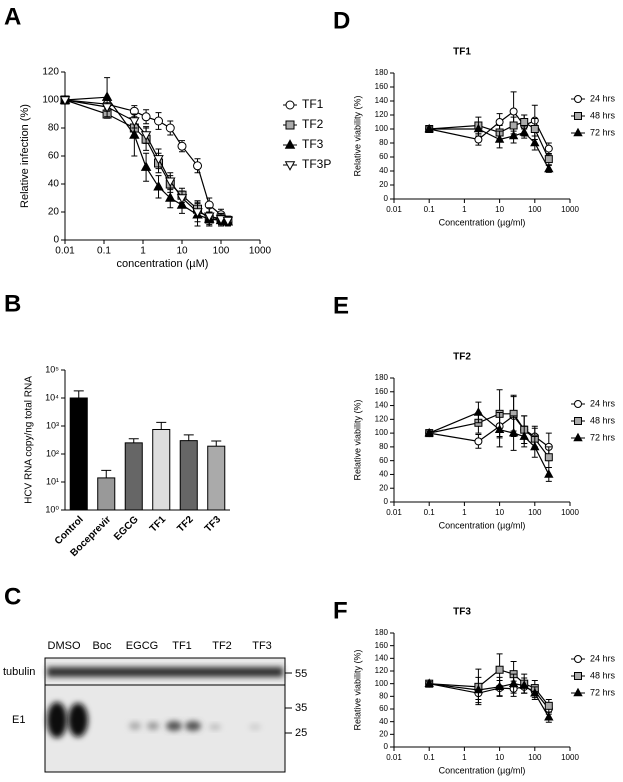 The width and height of the screenshot is (623, 782). Describe the element at coordinates (142, 646) in the screenshot. I see `lane-label: EGCG` at that location.